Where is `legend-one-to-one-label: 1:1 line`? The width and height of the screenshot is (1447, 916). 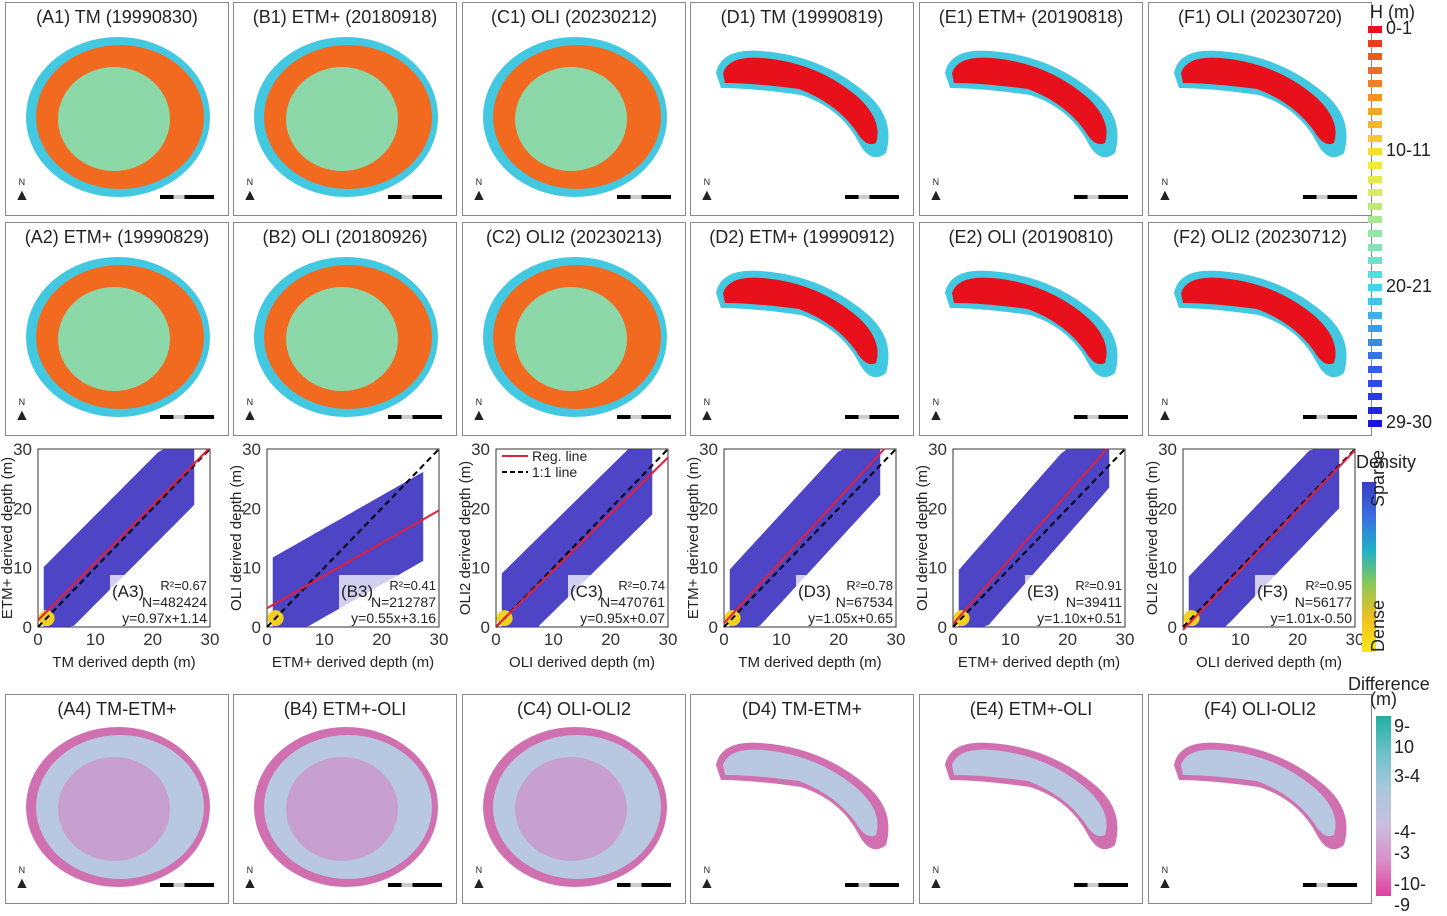 legend-one-to-one-label: 1:1 line is located at coordinates (554, 472).